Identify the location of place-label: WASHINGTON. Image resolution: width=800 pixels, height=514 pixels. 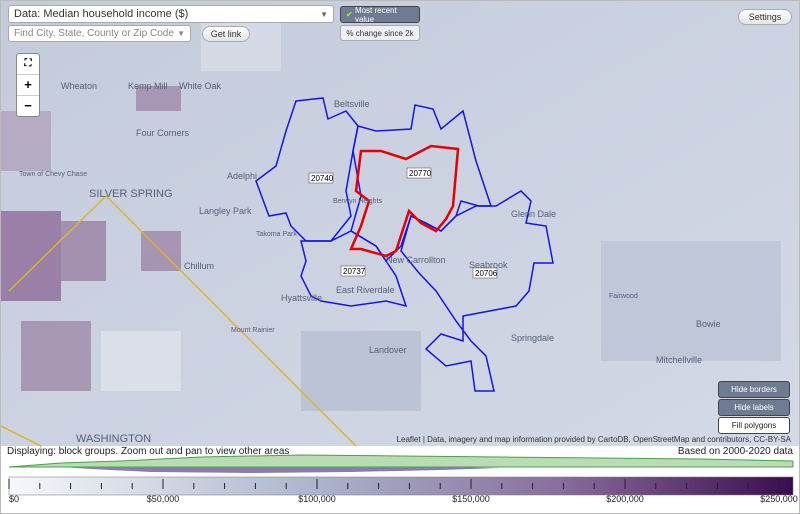
(113, 439).